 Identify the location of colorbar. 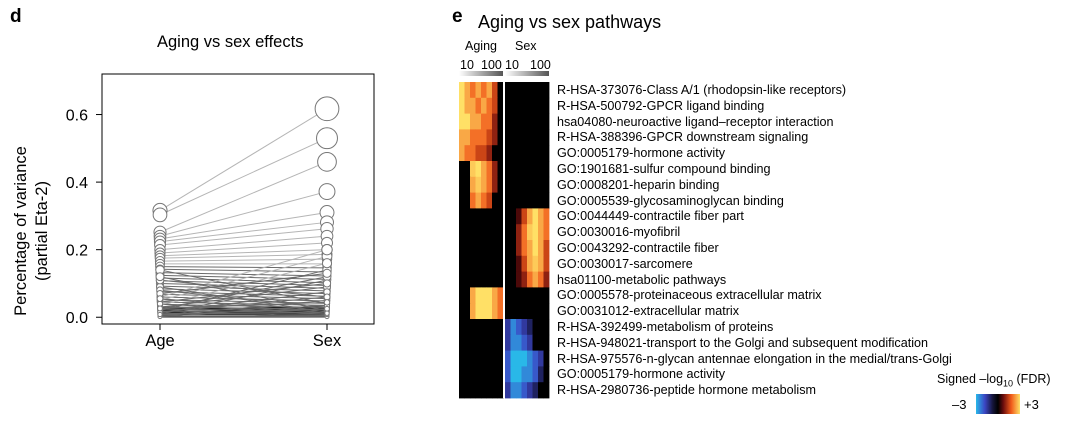
(998, 404).